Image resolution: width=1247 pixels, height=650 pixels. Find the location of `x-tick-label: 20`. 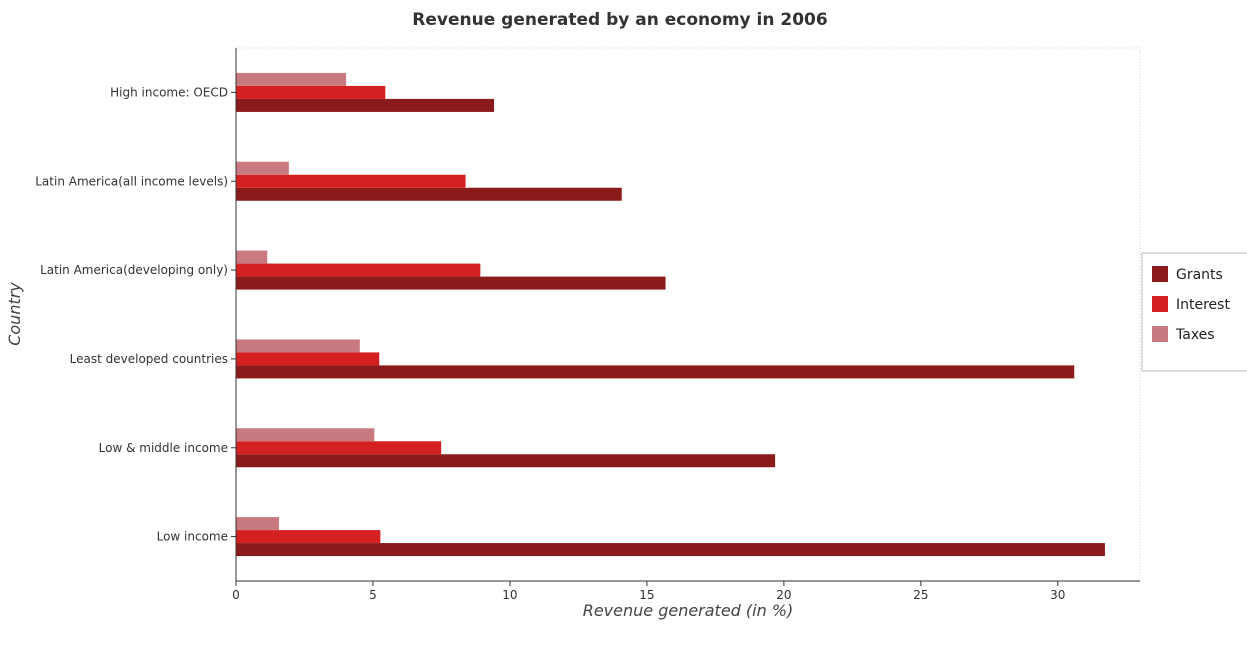

x-tick-label: 20 is located at coordinates (783, 595).